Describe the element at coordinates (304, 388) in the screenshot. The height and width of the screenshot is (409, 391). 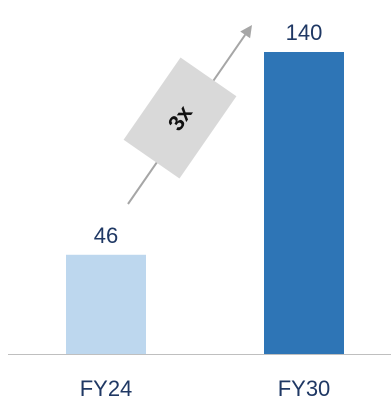
I see `category-label-fy30: FY30` at that location.